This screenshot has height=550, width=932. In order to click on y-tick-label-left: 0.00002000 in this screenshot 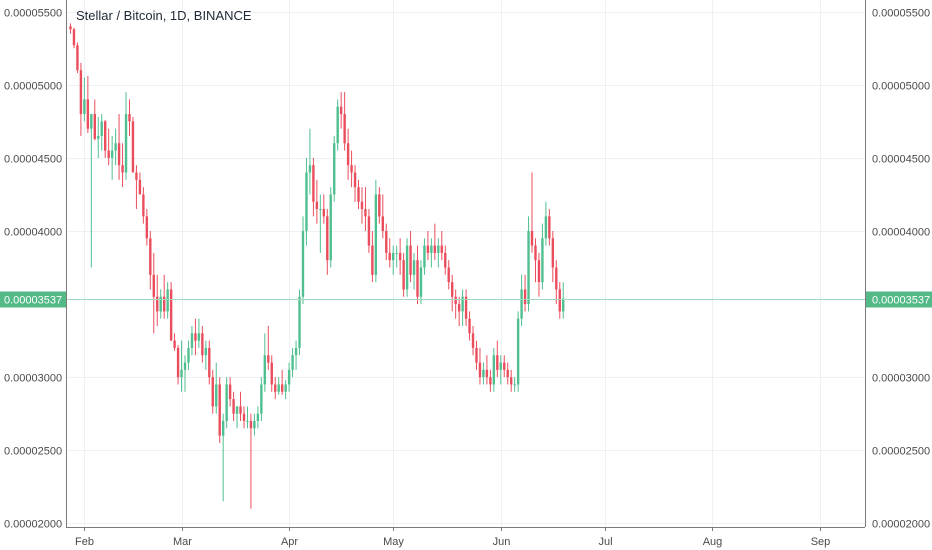, I will do `click(33, 525)`.